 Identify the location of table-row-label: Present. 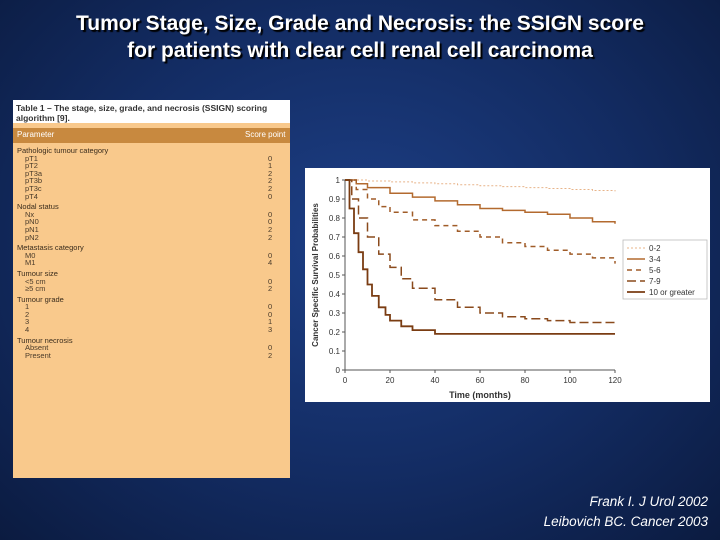
(38, 355).